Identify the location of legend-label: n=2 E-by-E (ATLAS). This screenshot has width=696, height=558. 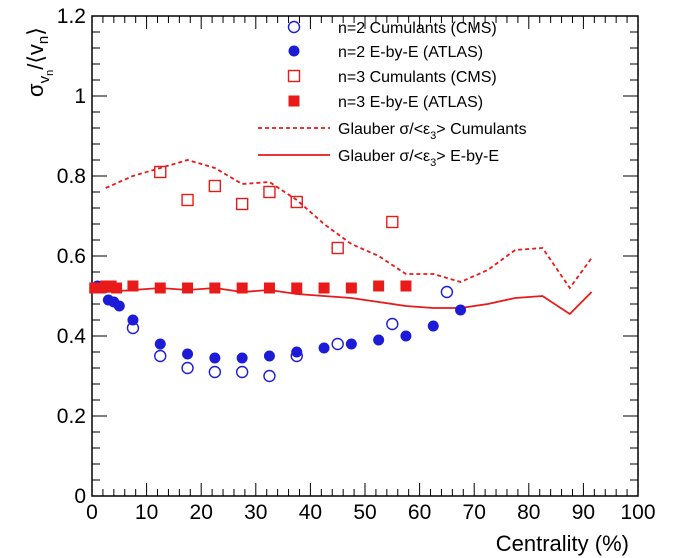
(410, 52).